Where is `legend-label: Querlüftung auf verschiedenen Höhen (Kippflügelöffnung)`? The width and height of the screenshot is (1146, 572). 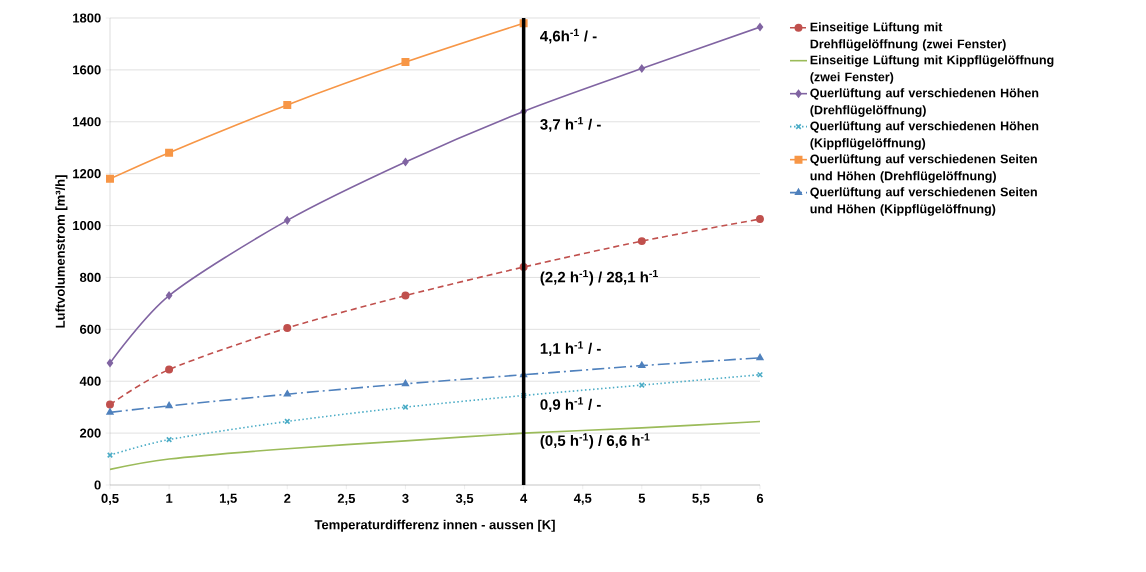 legend-label: Querlüftung auf verschiedenen Höhen (Kippflügelöffnung) is located at coordinates (924, 135).